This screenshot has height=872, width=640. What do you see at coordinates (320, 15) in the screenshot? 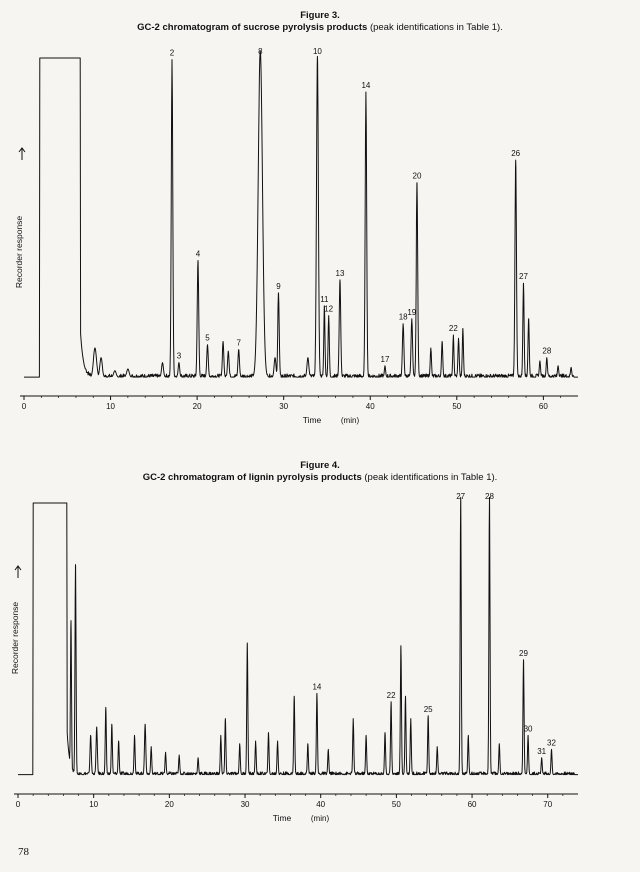
I see `figure-3-label: Figure 3.` at bounding box center [320, 15].